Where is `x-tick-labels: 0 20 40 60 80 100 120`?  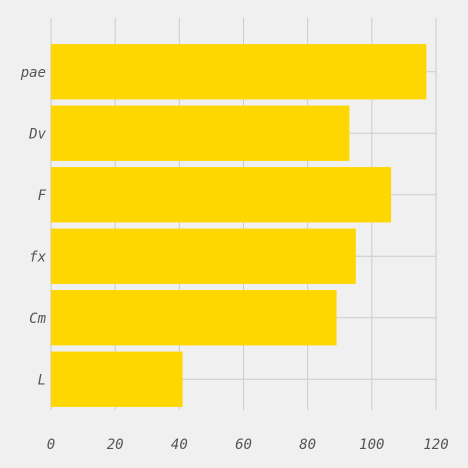
x-tick-labels: 0 20 40 60 80 100 120 is located at coordinates (248, 445).